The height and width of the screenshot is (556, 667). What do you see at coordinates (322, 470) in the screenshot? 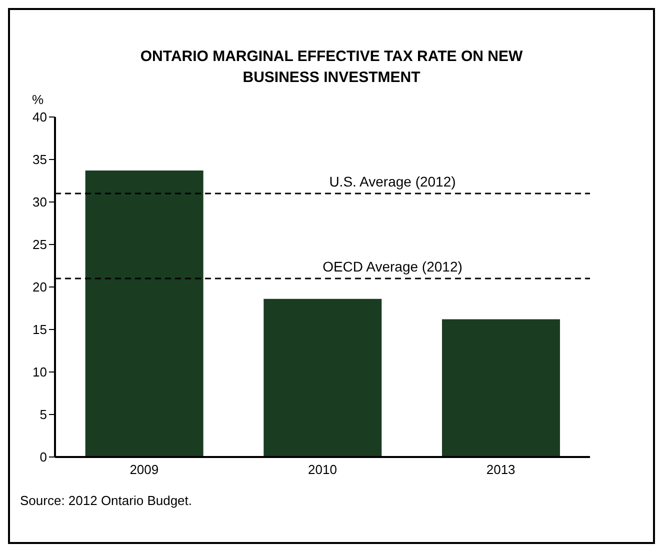
I see `x-tick-label: 2010` at bounding box center [322, 470].